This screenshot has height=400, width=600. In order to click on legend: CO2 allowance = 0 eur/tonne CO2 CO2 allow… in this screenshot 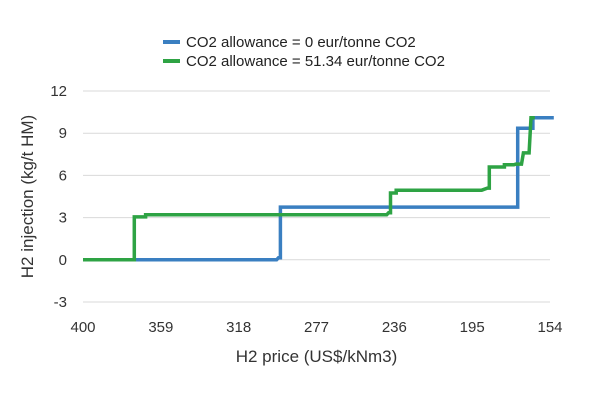, I will do `click(304, 52)`.